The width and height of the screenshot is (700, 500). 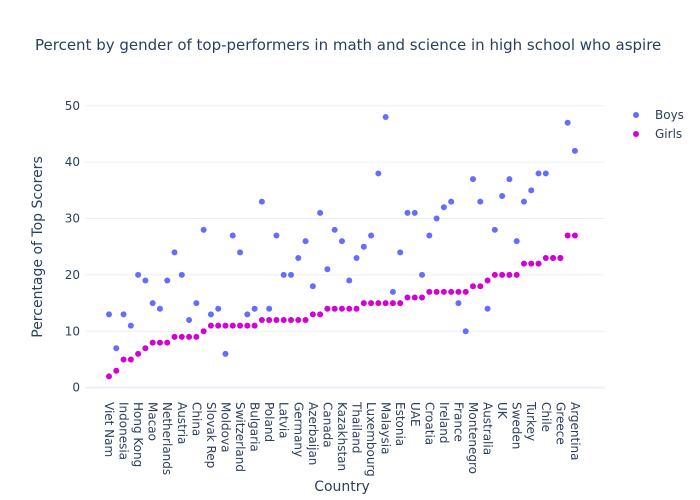 What do you see at coordinates (211, 435) in the screenshot?
I see `x-tick-label: Slovak Rep` at bounding box center [211, 435].